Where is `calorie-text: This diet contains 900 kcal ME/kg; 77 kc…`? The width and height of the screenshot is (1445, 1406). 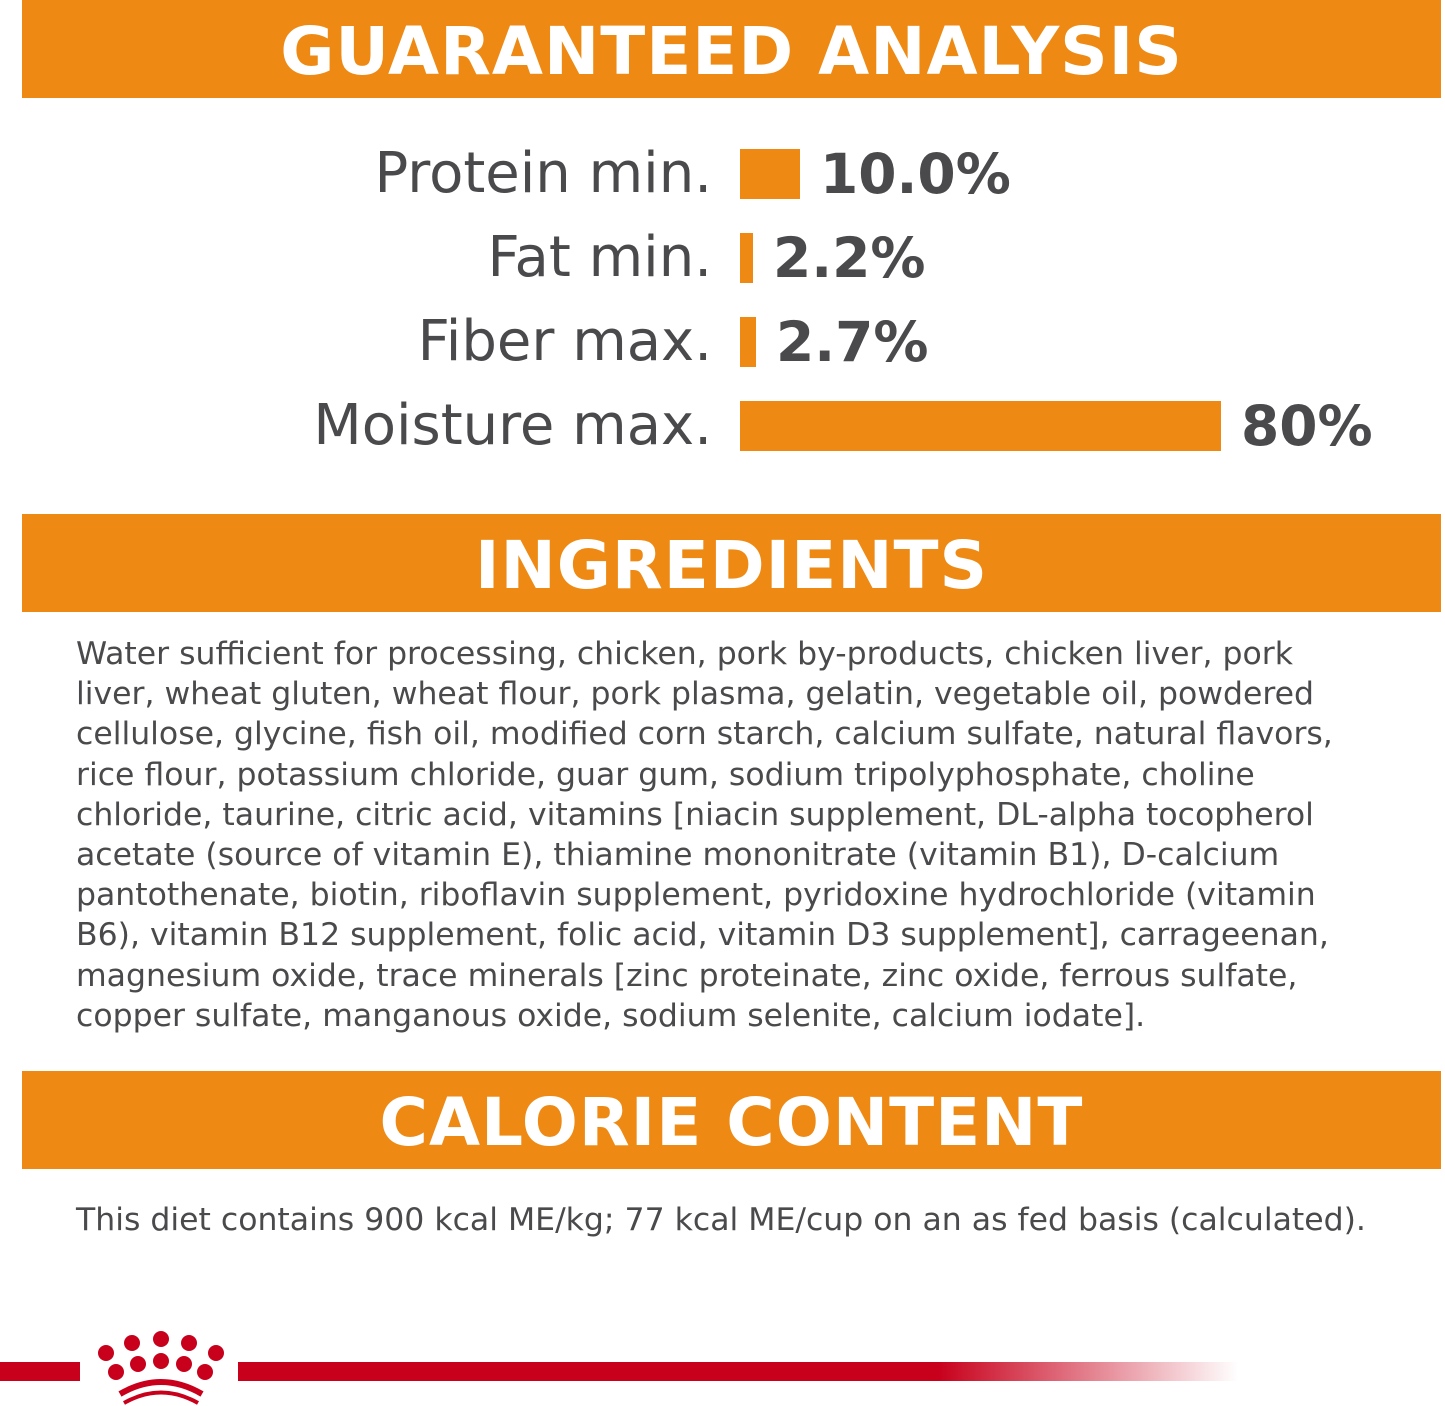 calorie-text: This diet contains 900 kcal ME/kg; 77 kc… is located at coordinates (746, 1220).